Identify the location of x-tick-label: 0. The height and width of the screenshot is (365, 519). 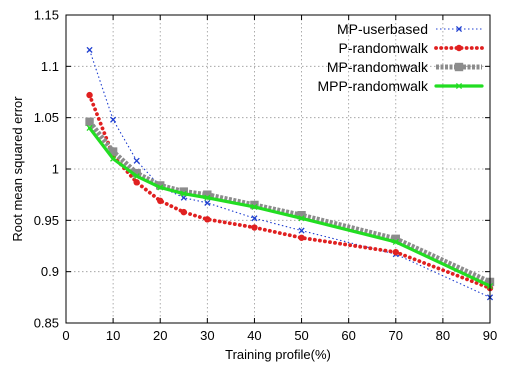
(65, 335).